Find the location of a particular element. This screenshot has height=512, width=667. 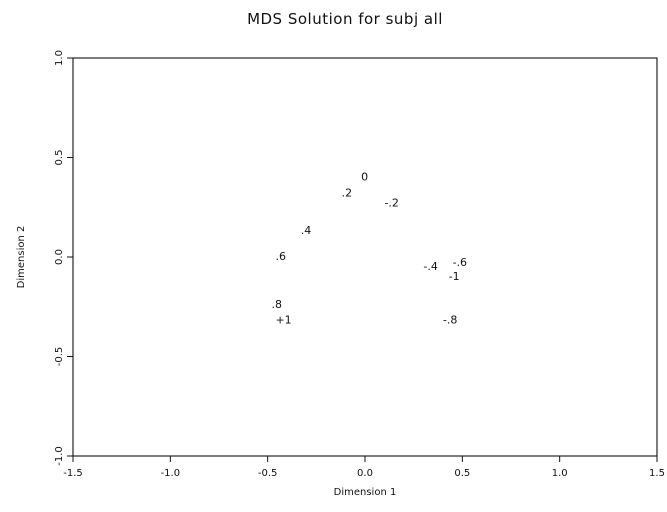

y-tick-label: 0.5 is located at coordinates (59, 158).